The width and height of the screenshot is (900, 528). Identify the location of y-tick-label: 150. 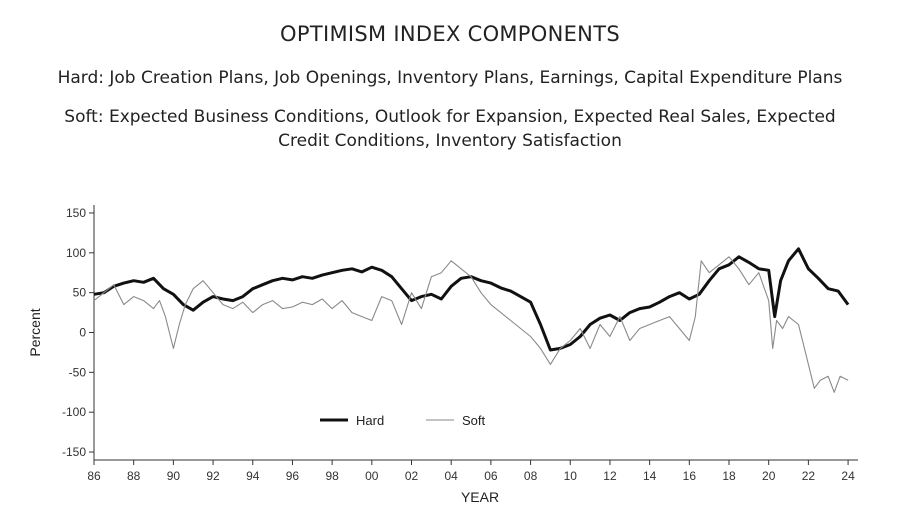
(76, 213).